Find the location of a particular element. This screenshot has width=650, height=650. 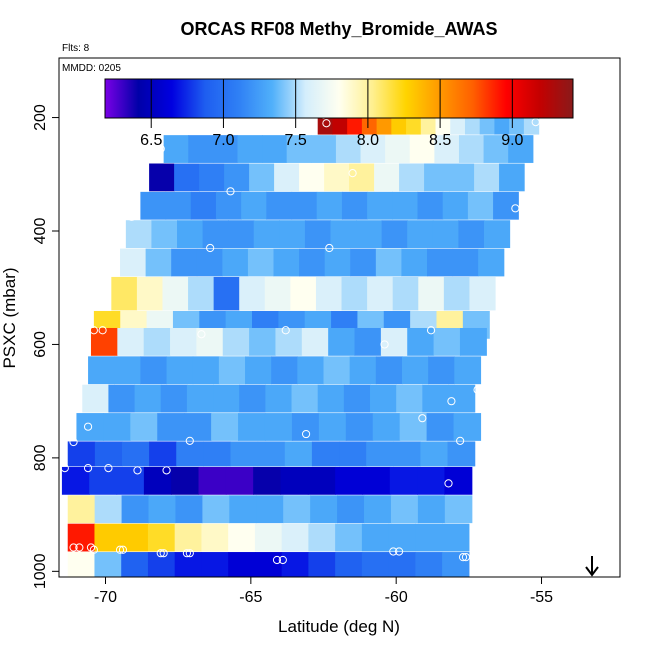

colorbar-tick-label: 9.0 is located at coordinates (512, 140).